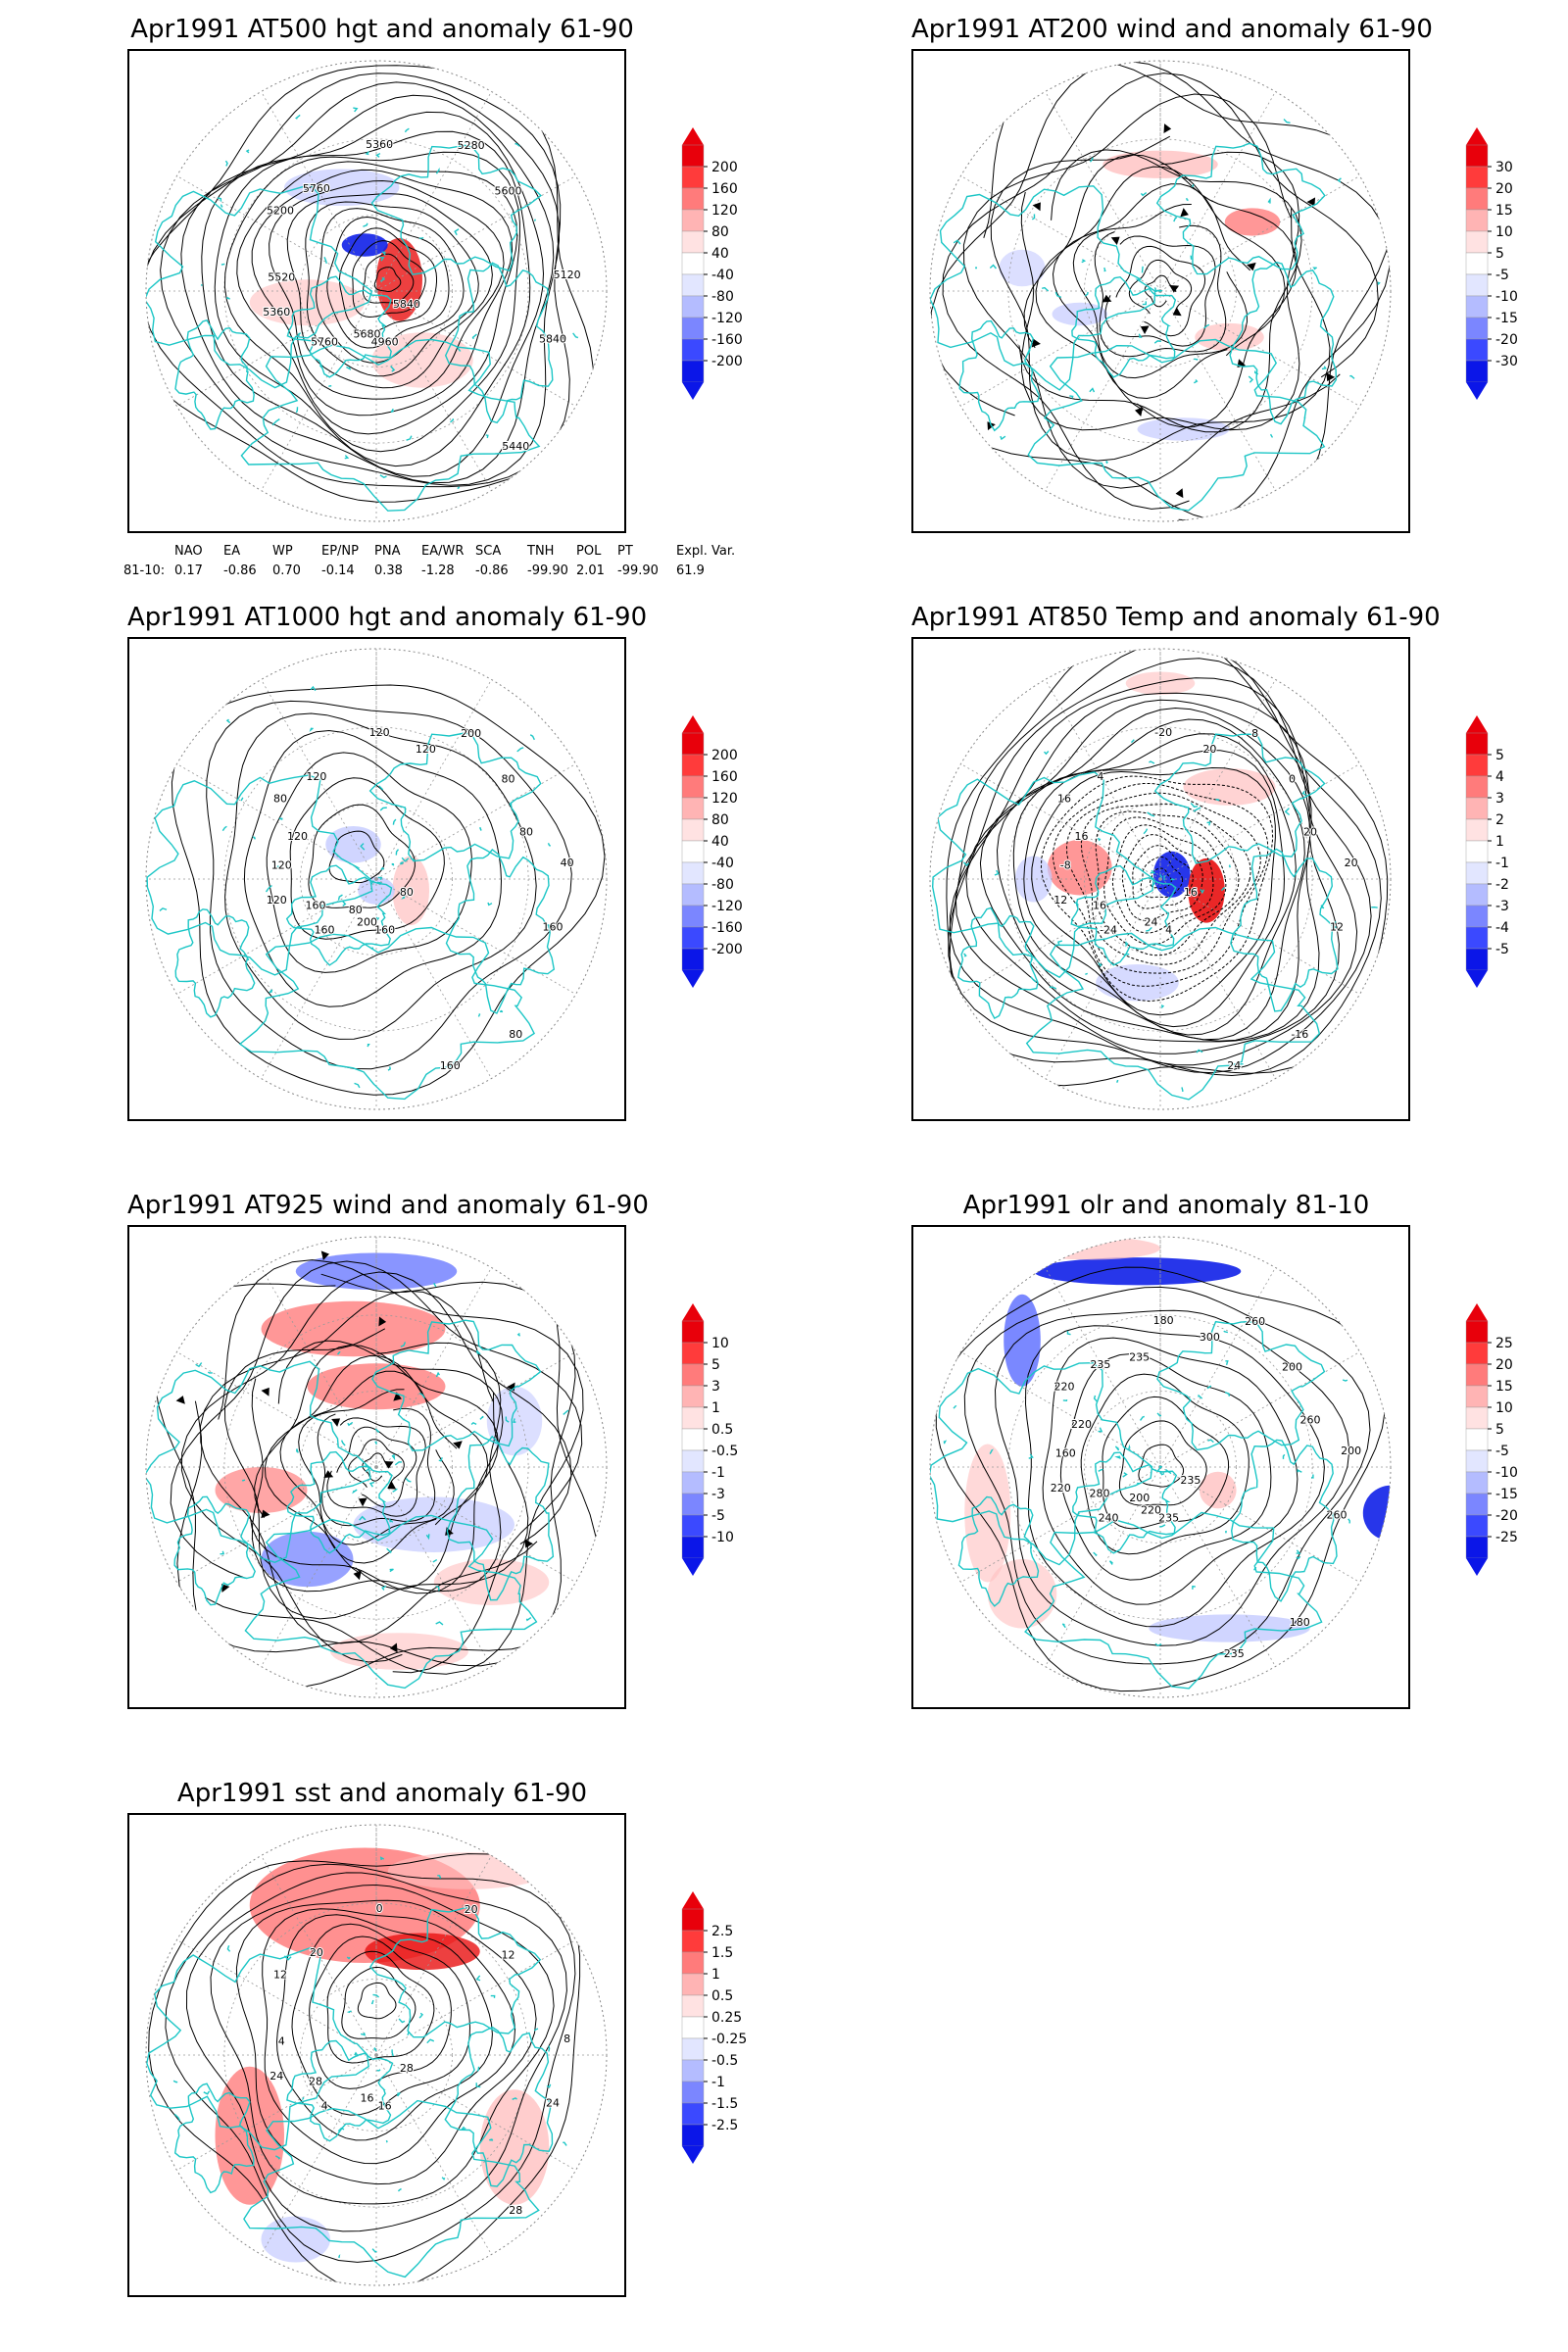 The image size is (1568, 2352). I want to click on polar-map, so click(1160, 291).